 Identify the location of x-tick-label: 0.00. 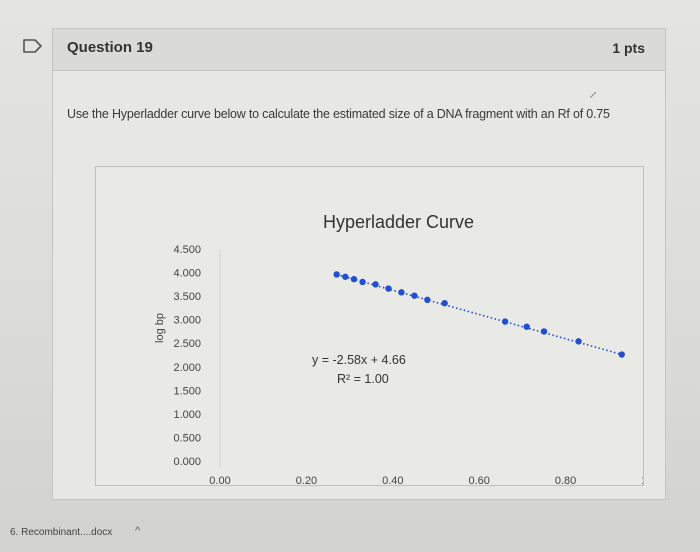
(219, 480).